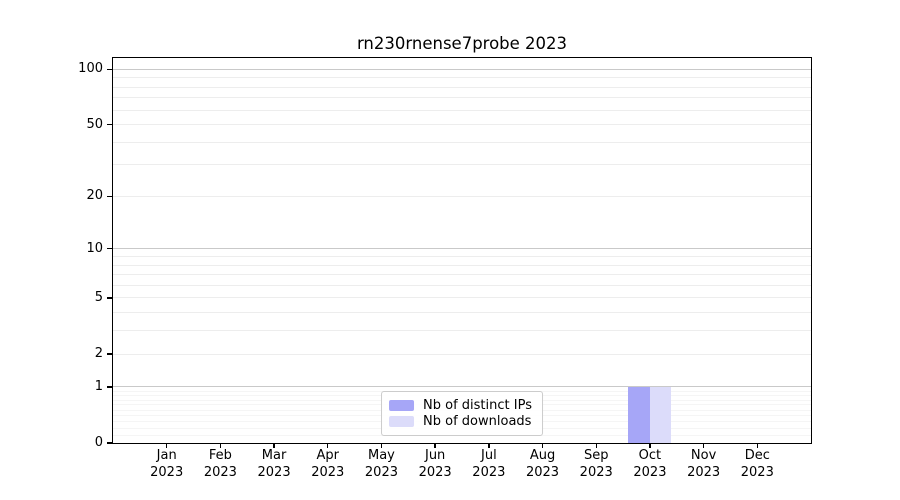 The width and height of the screenshot is (900, 500). Describe the element at coordinates (477, 405) in the screenshot. I see `legend-label: Nb of distinct IPs` at that location.